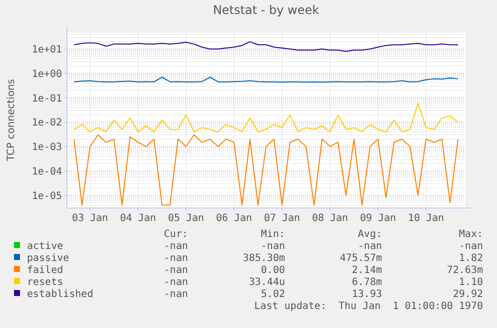 This screenshot has height=328, width=497. What do you see at coordinates (47, 98) in the screenshot?
I see `y-tick-label: 1e-01` at bounding box center [47, 98].